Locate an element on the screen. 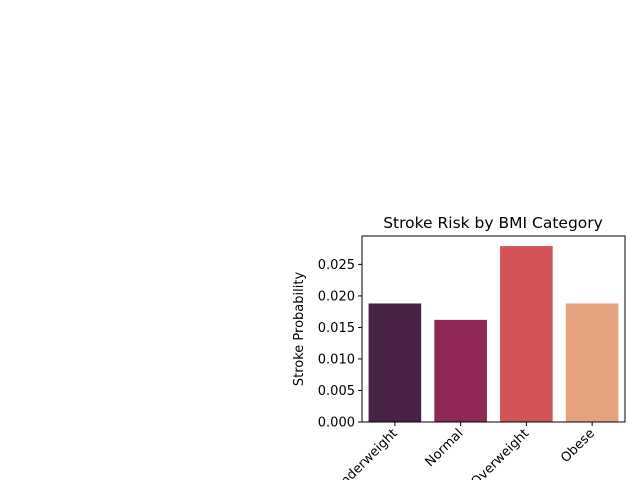 This screenshot has height=480, width=640. bar-underweight is located at coordinates (395, 362).